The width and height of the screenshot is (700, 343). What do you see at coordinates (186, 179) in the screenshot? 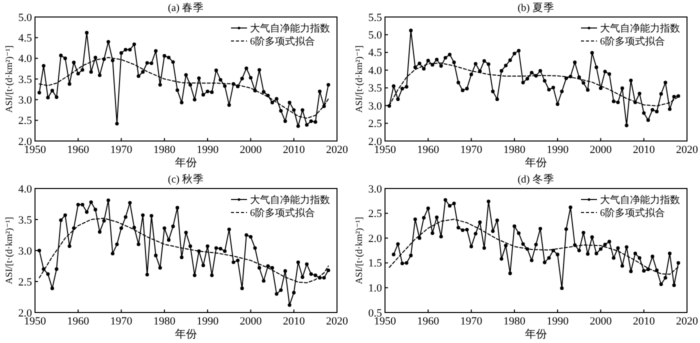
I see `chart-title: (c) 秋季` at bounding box center [186, 179].